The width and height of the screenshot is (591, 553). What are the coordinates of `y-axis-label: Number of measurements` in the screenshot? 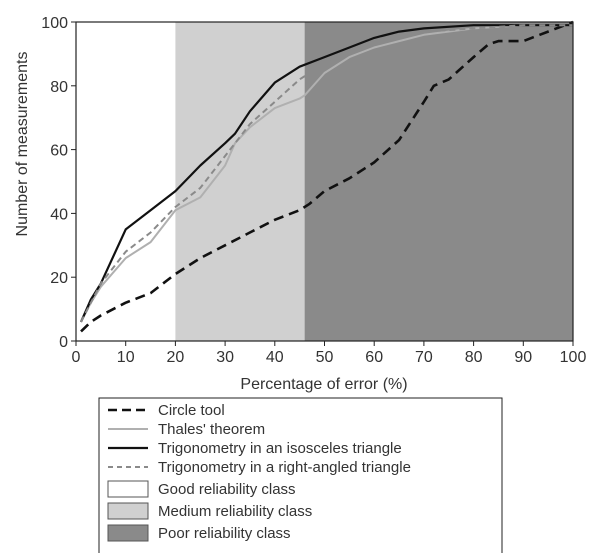 It's located at (22, 144).